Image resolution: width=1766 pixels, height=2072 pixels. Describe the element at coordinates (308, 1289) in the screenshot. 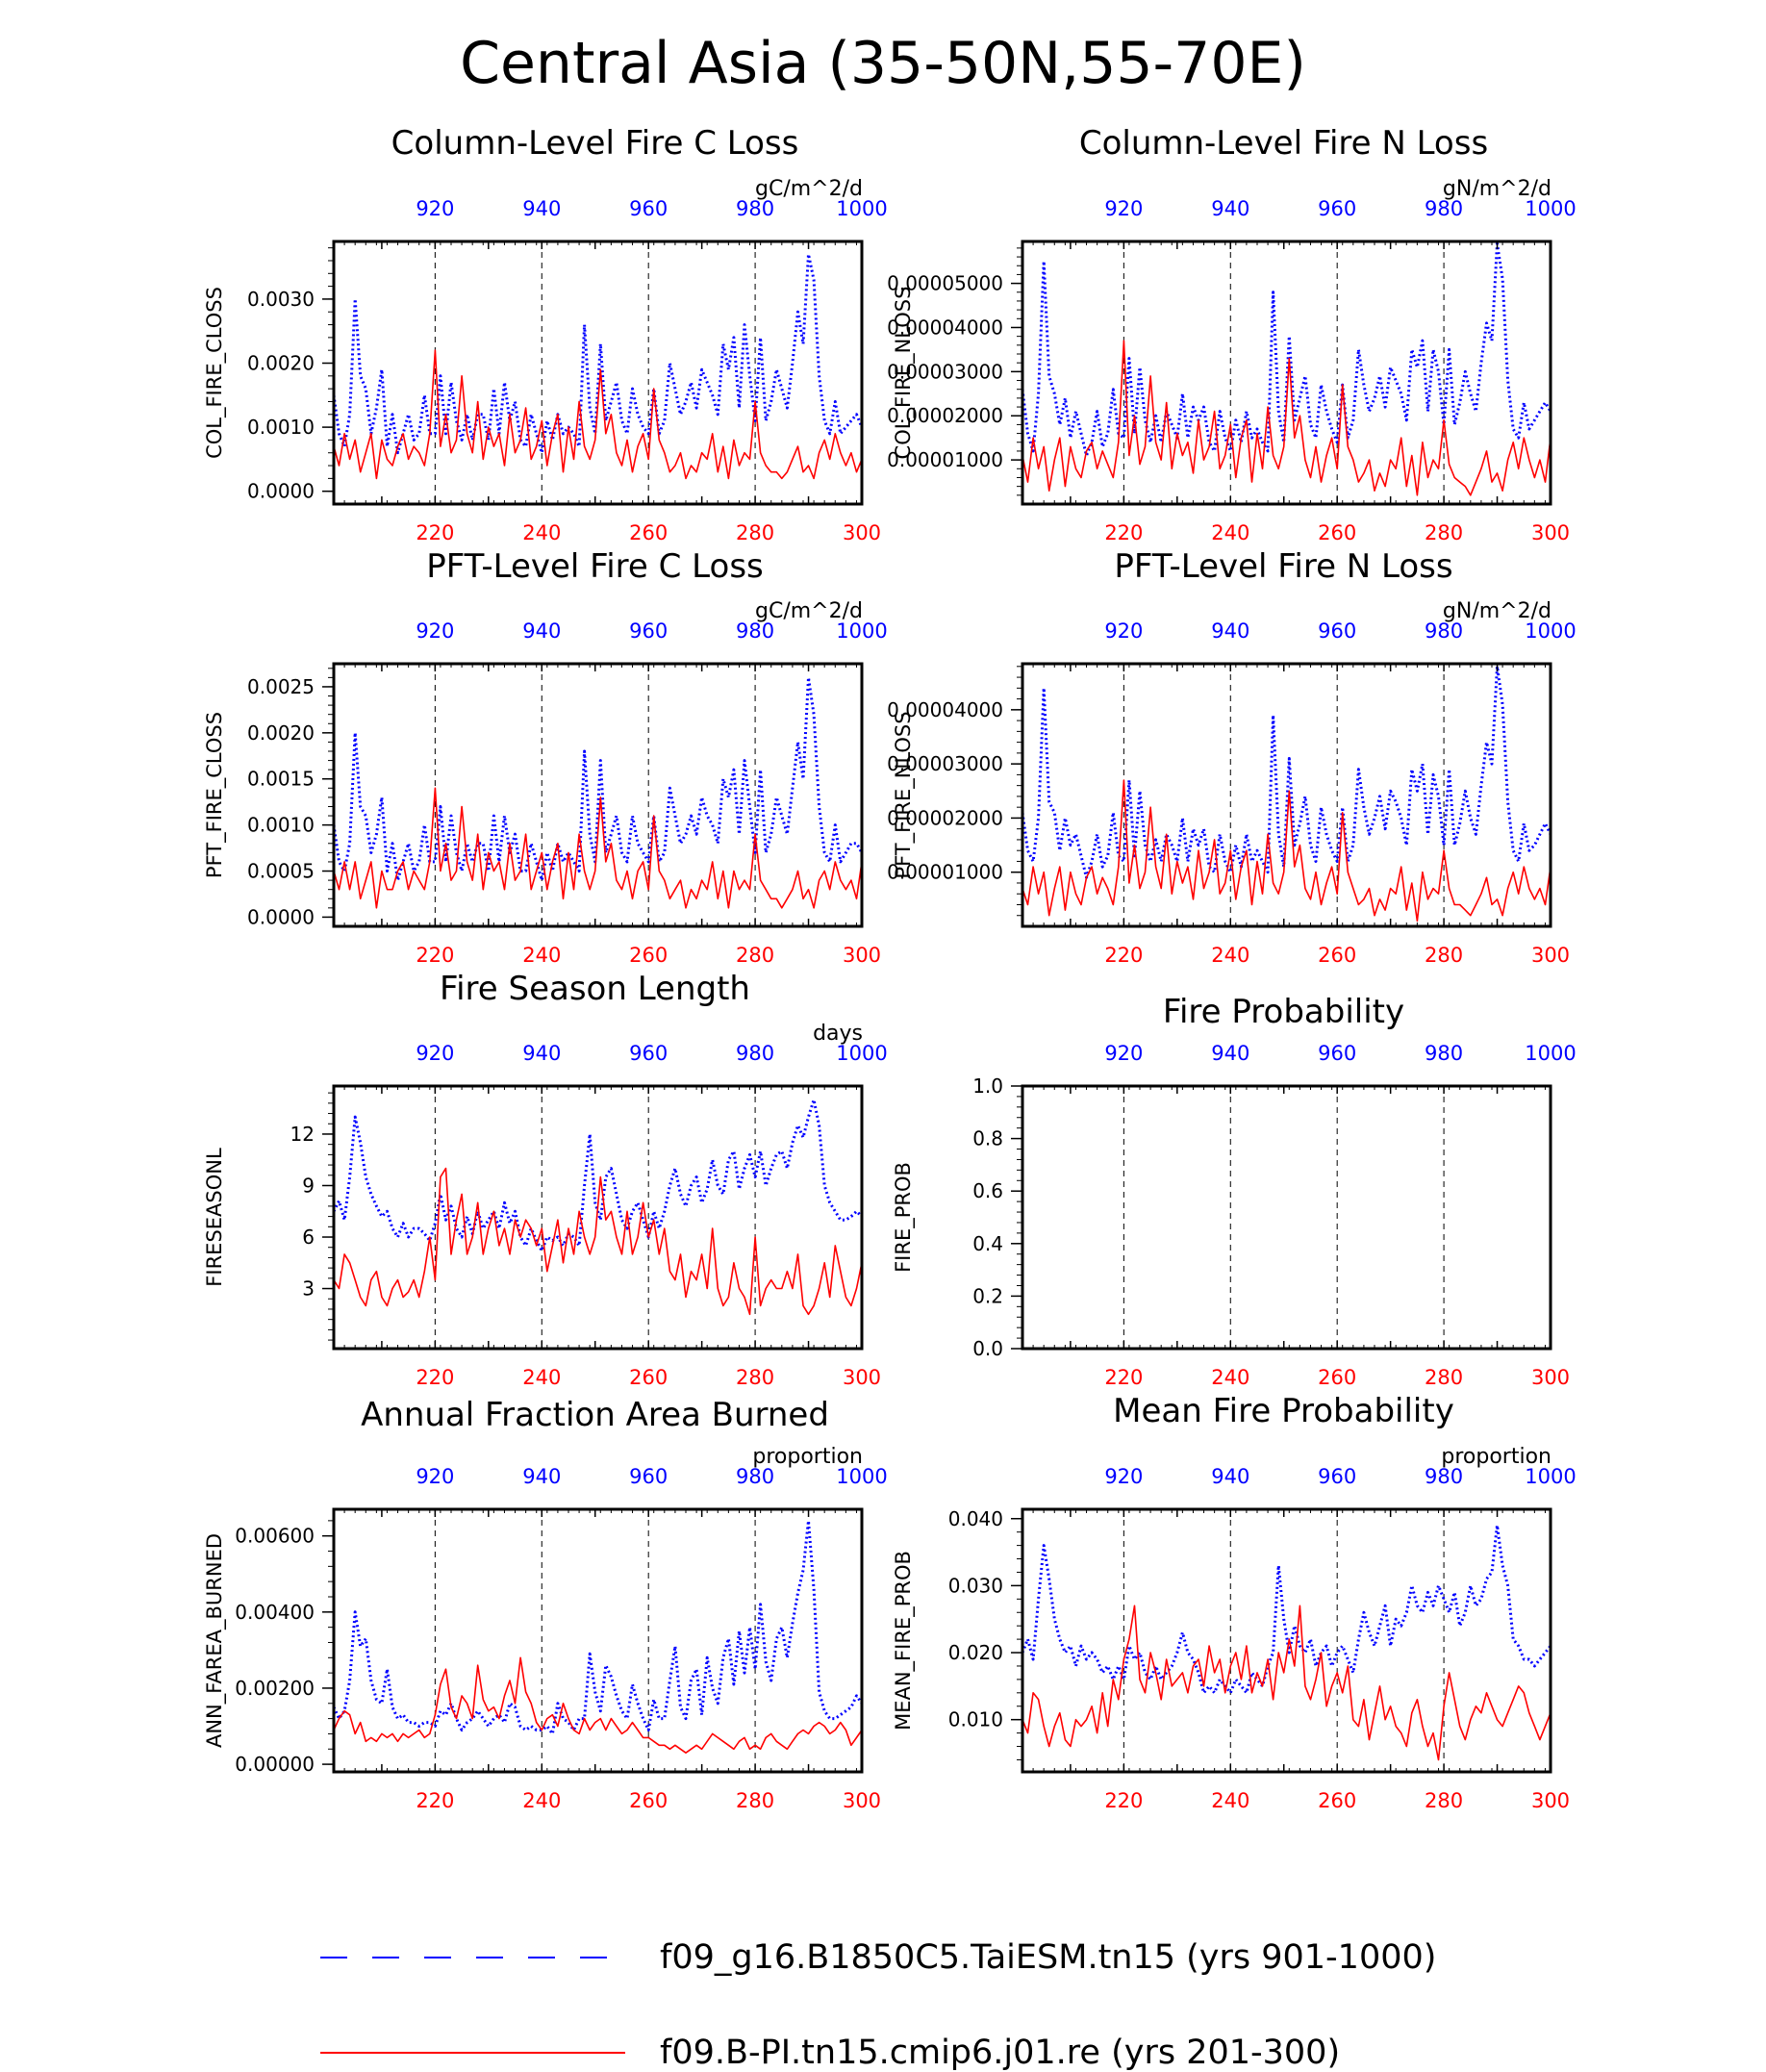

I see `y-tick-label: 3` at that location.